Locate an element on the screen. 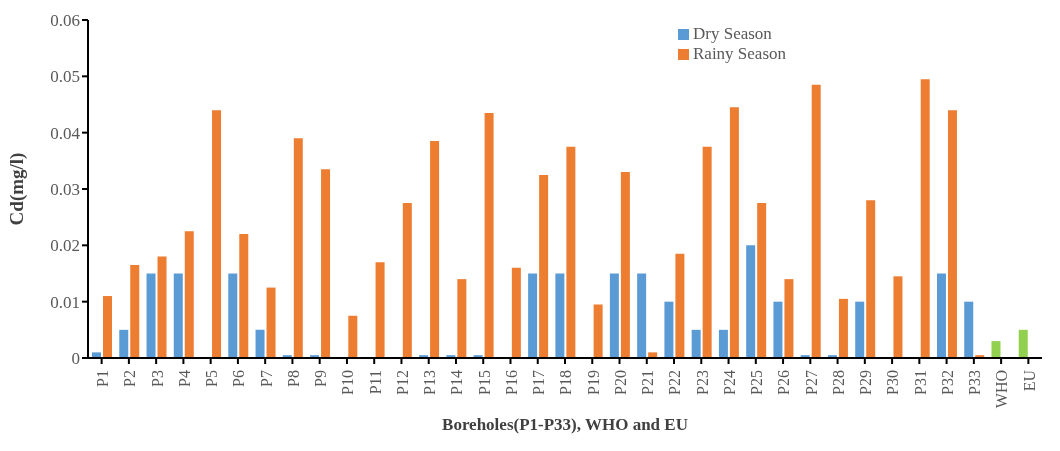 The height and width of the screenshot is (451, 1060). x-tick-label: P31 is located at coordinates (920, 382).